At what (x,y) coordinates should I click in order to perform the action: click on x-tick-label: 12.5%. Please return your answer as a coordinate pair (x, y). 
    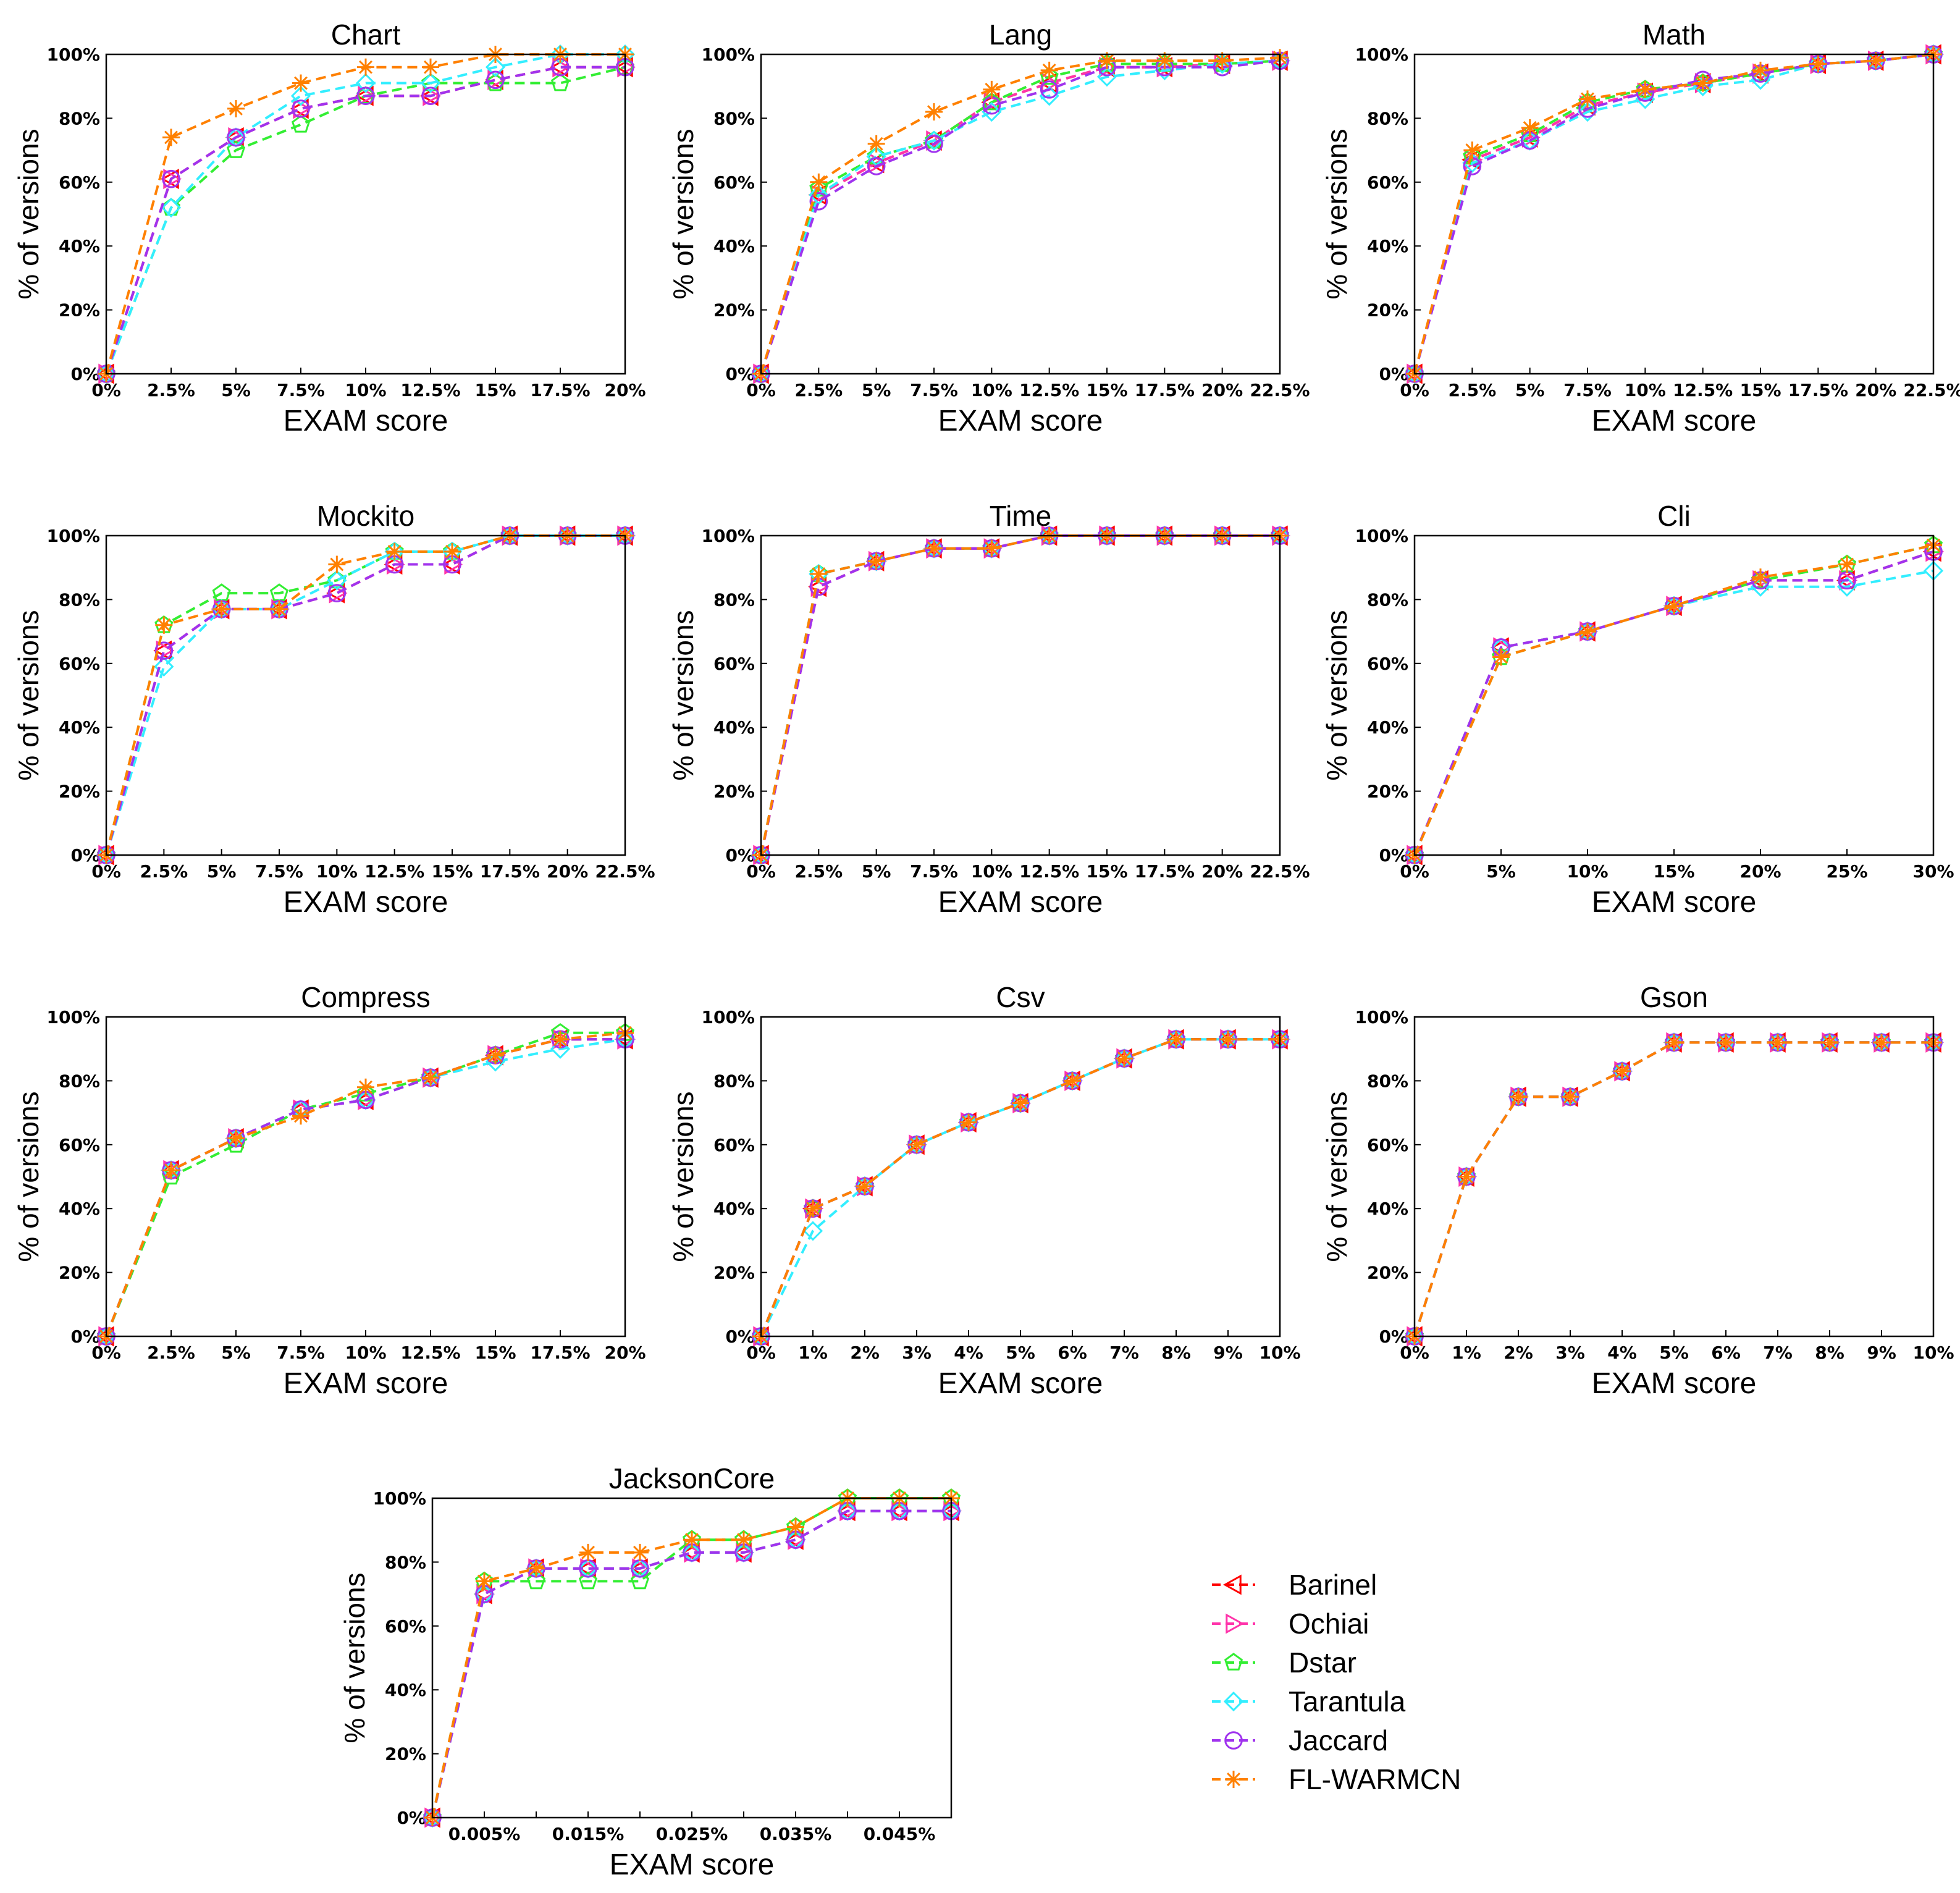
    Looking at the image, I should click on (1049, 390).